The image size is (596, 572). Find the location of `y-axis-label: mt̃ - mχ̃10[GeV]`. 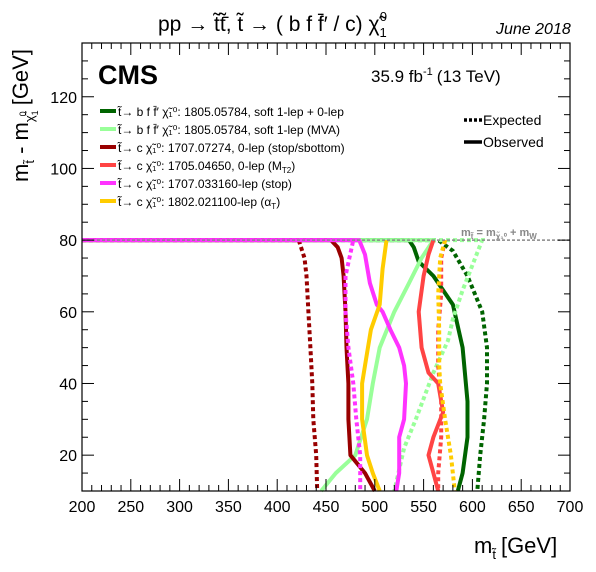

y-axis-label: mt̃ - mχ̃10[GeV] is located at coordinates (24, 115).